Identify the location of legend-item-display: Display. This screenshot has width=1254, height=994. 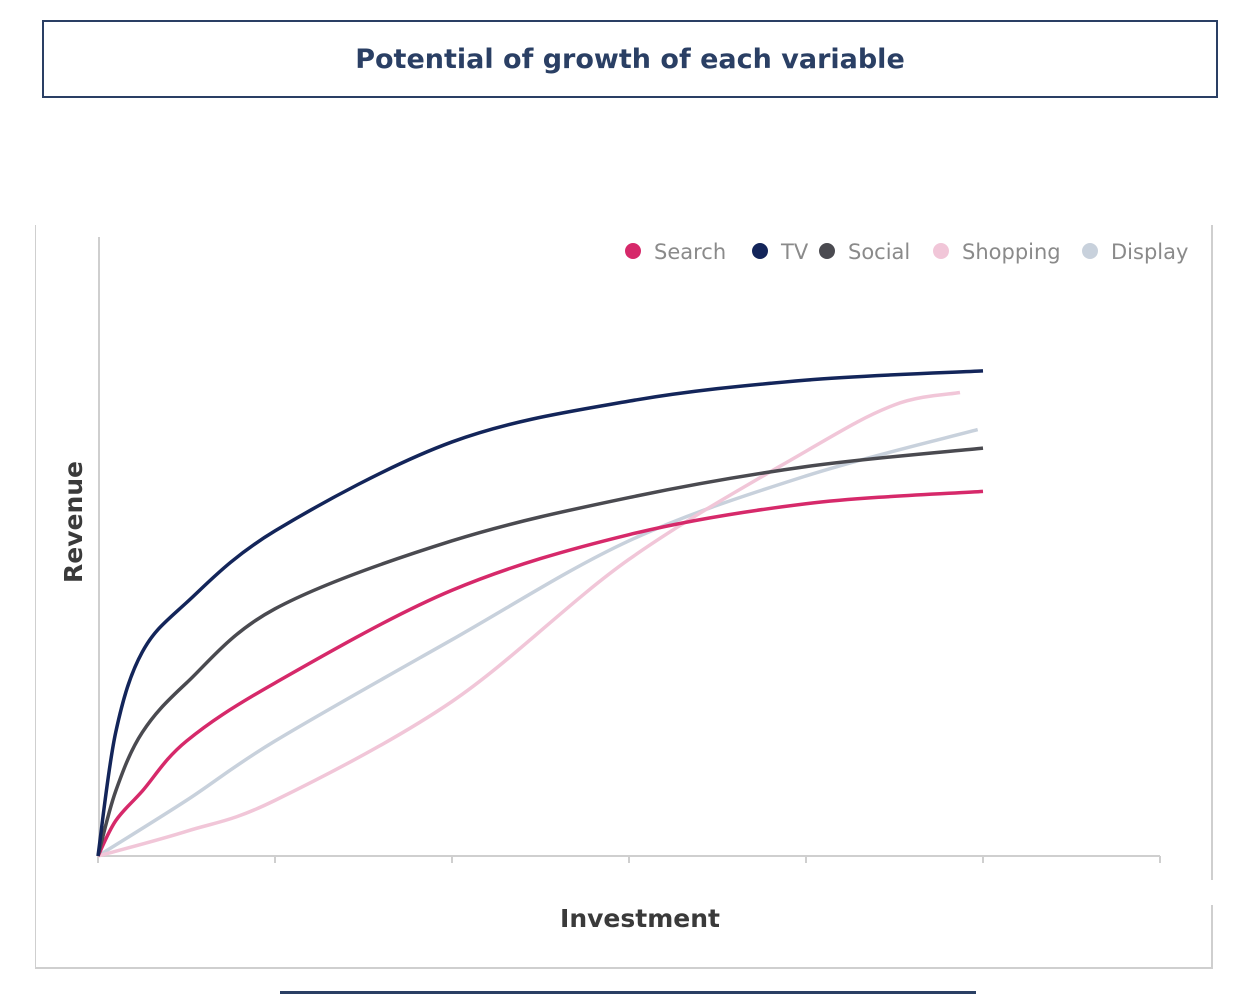
(1135, 252).